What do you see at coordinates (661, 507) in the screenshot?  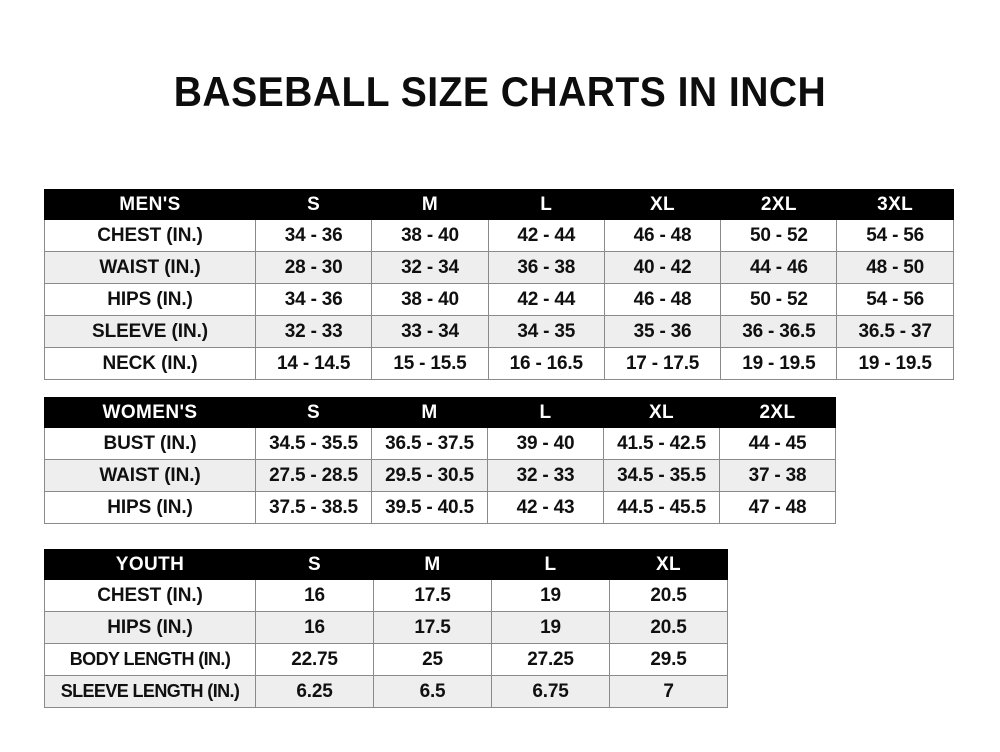 I see `women-measurement-value: 44.5 - 45.5` at bounding box center [661, 507].